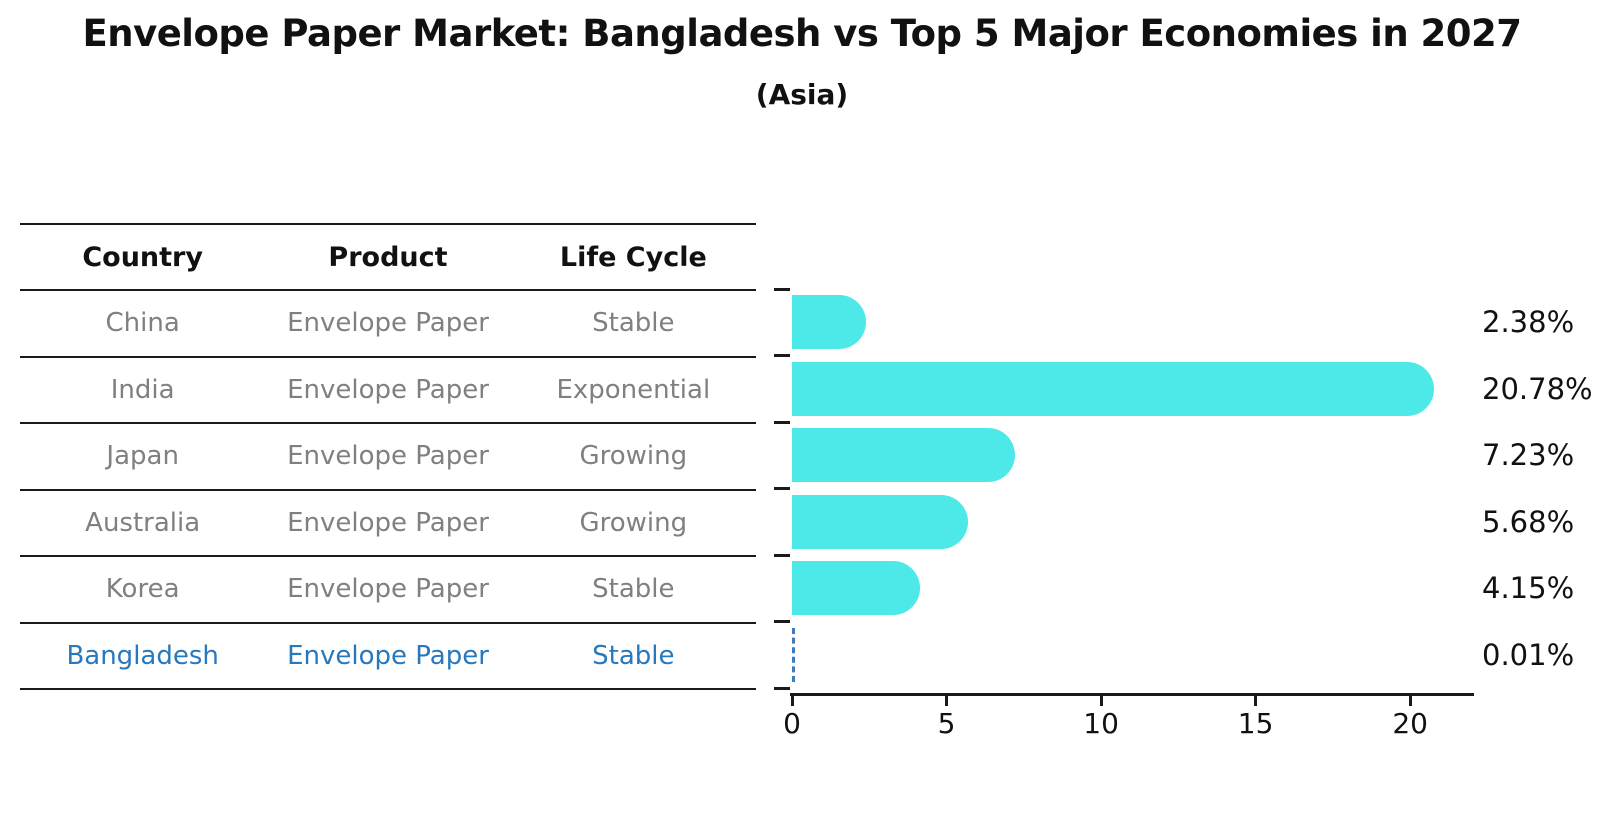 The width and height of the screenshot is (1604, 823). I want to click on cell-country: Japan, so click(142, 456).